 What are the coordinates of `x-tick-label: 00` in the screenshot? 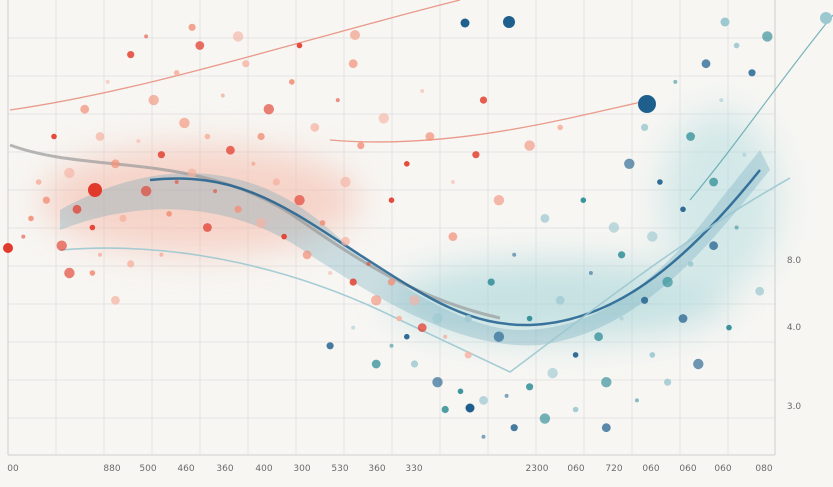 It's located at (13, 469).